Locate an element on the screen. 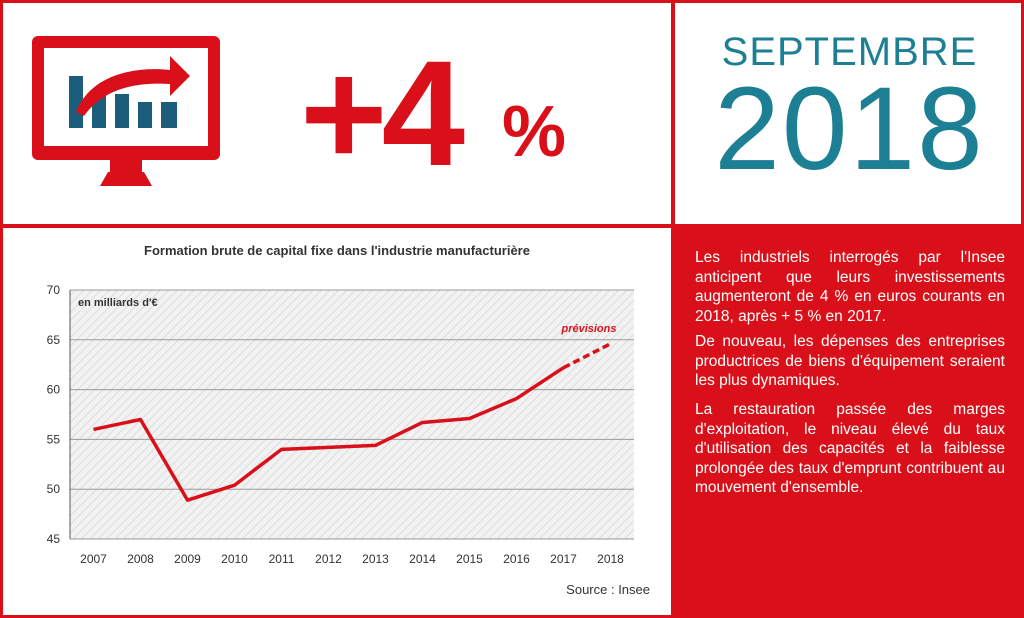 The height and width of the screenshot is (618, 1024). x-tick-label-2009: 2009 is located at coordinates (187, 559).